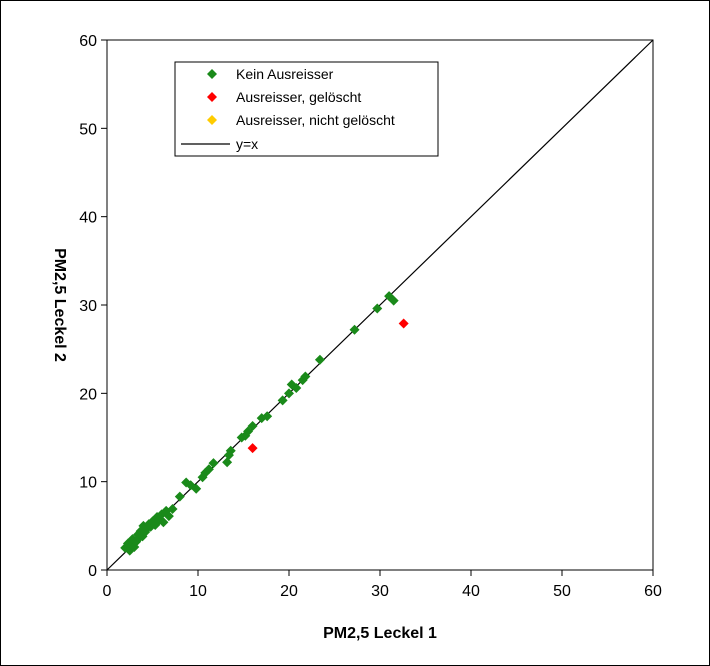  Describe the element at coordinates (88, 41) in the screenshot. I see `y-tick-label: 60` at that location.